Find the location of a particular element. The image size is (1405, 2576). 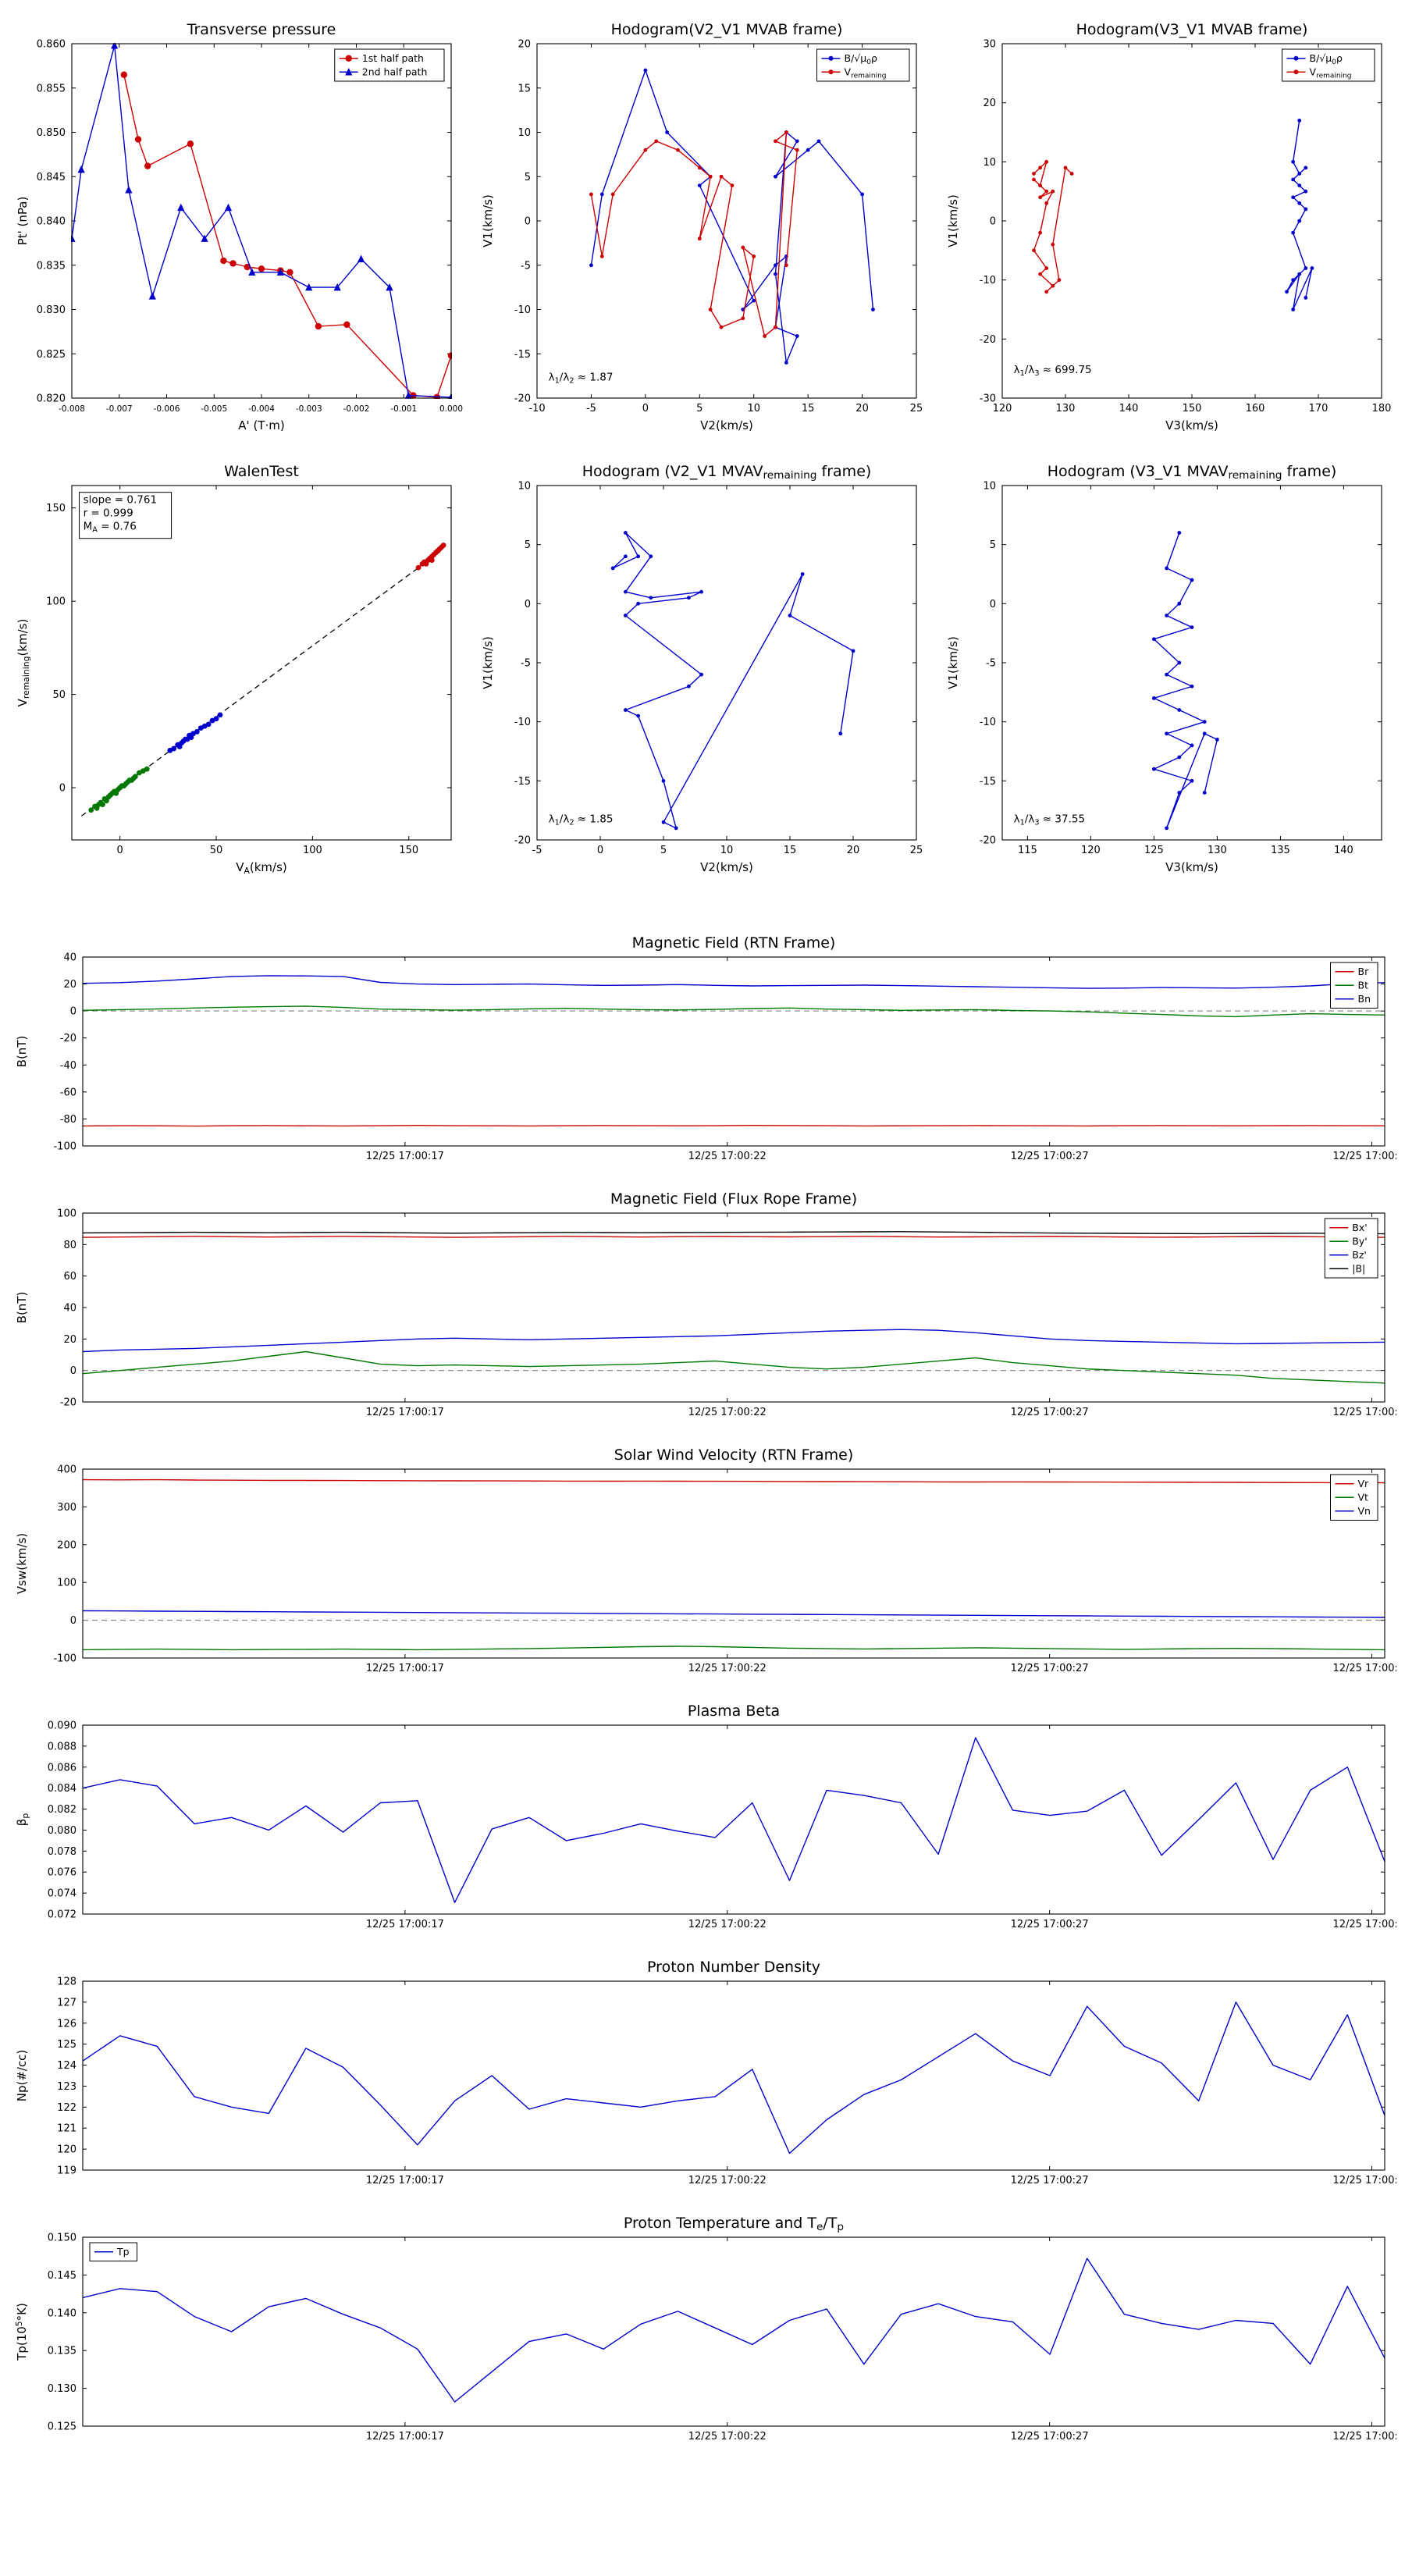

svg-text: 126 is located at coordinates (67, 2024).